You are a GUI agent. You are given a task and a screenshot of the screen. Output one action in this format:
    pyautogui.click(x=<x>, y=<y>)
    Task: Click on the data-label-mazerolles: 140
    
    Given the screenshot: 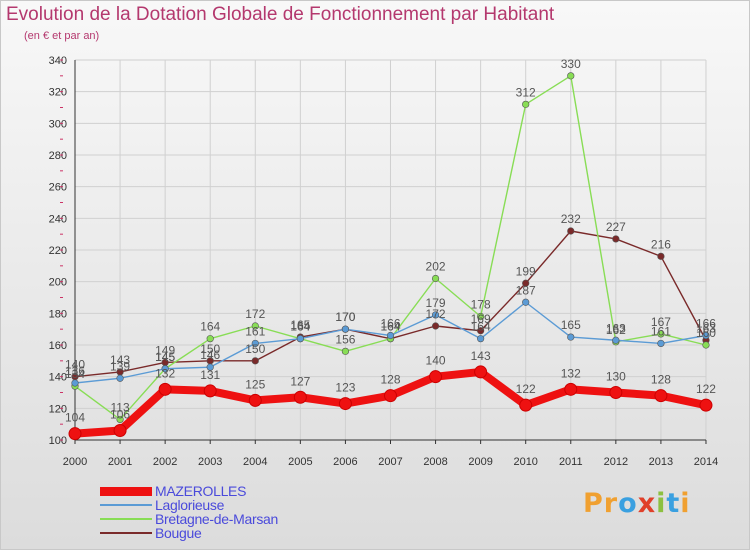 What is the action you would take?
    pyautogui.click(x=436, y=361)
    